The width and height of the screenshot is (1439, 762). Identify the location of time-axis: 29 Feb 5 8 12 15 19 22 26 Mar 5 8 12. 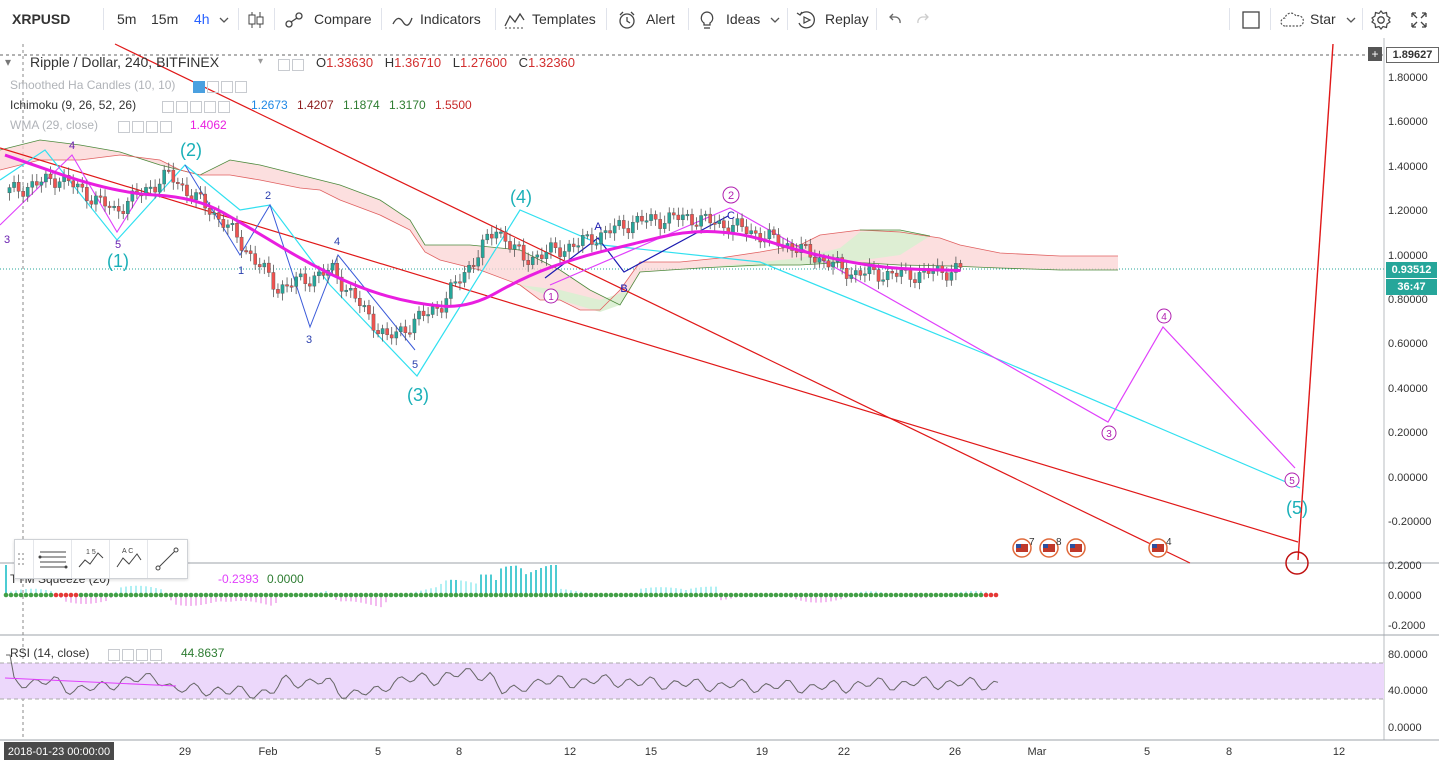
(762, 752).